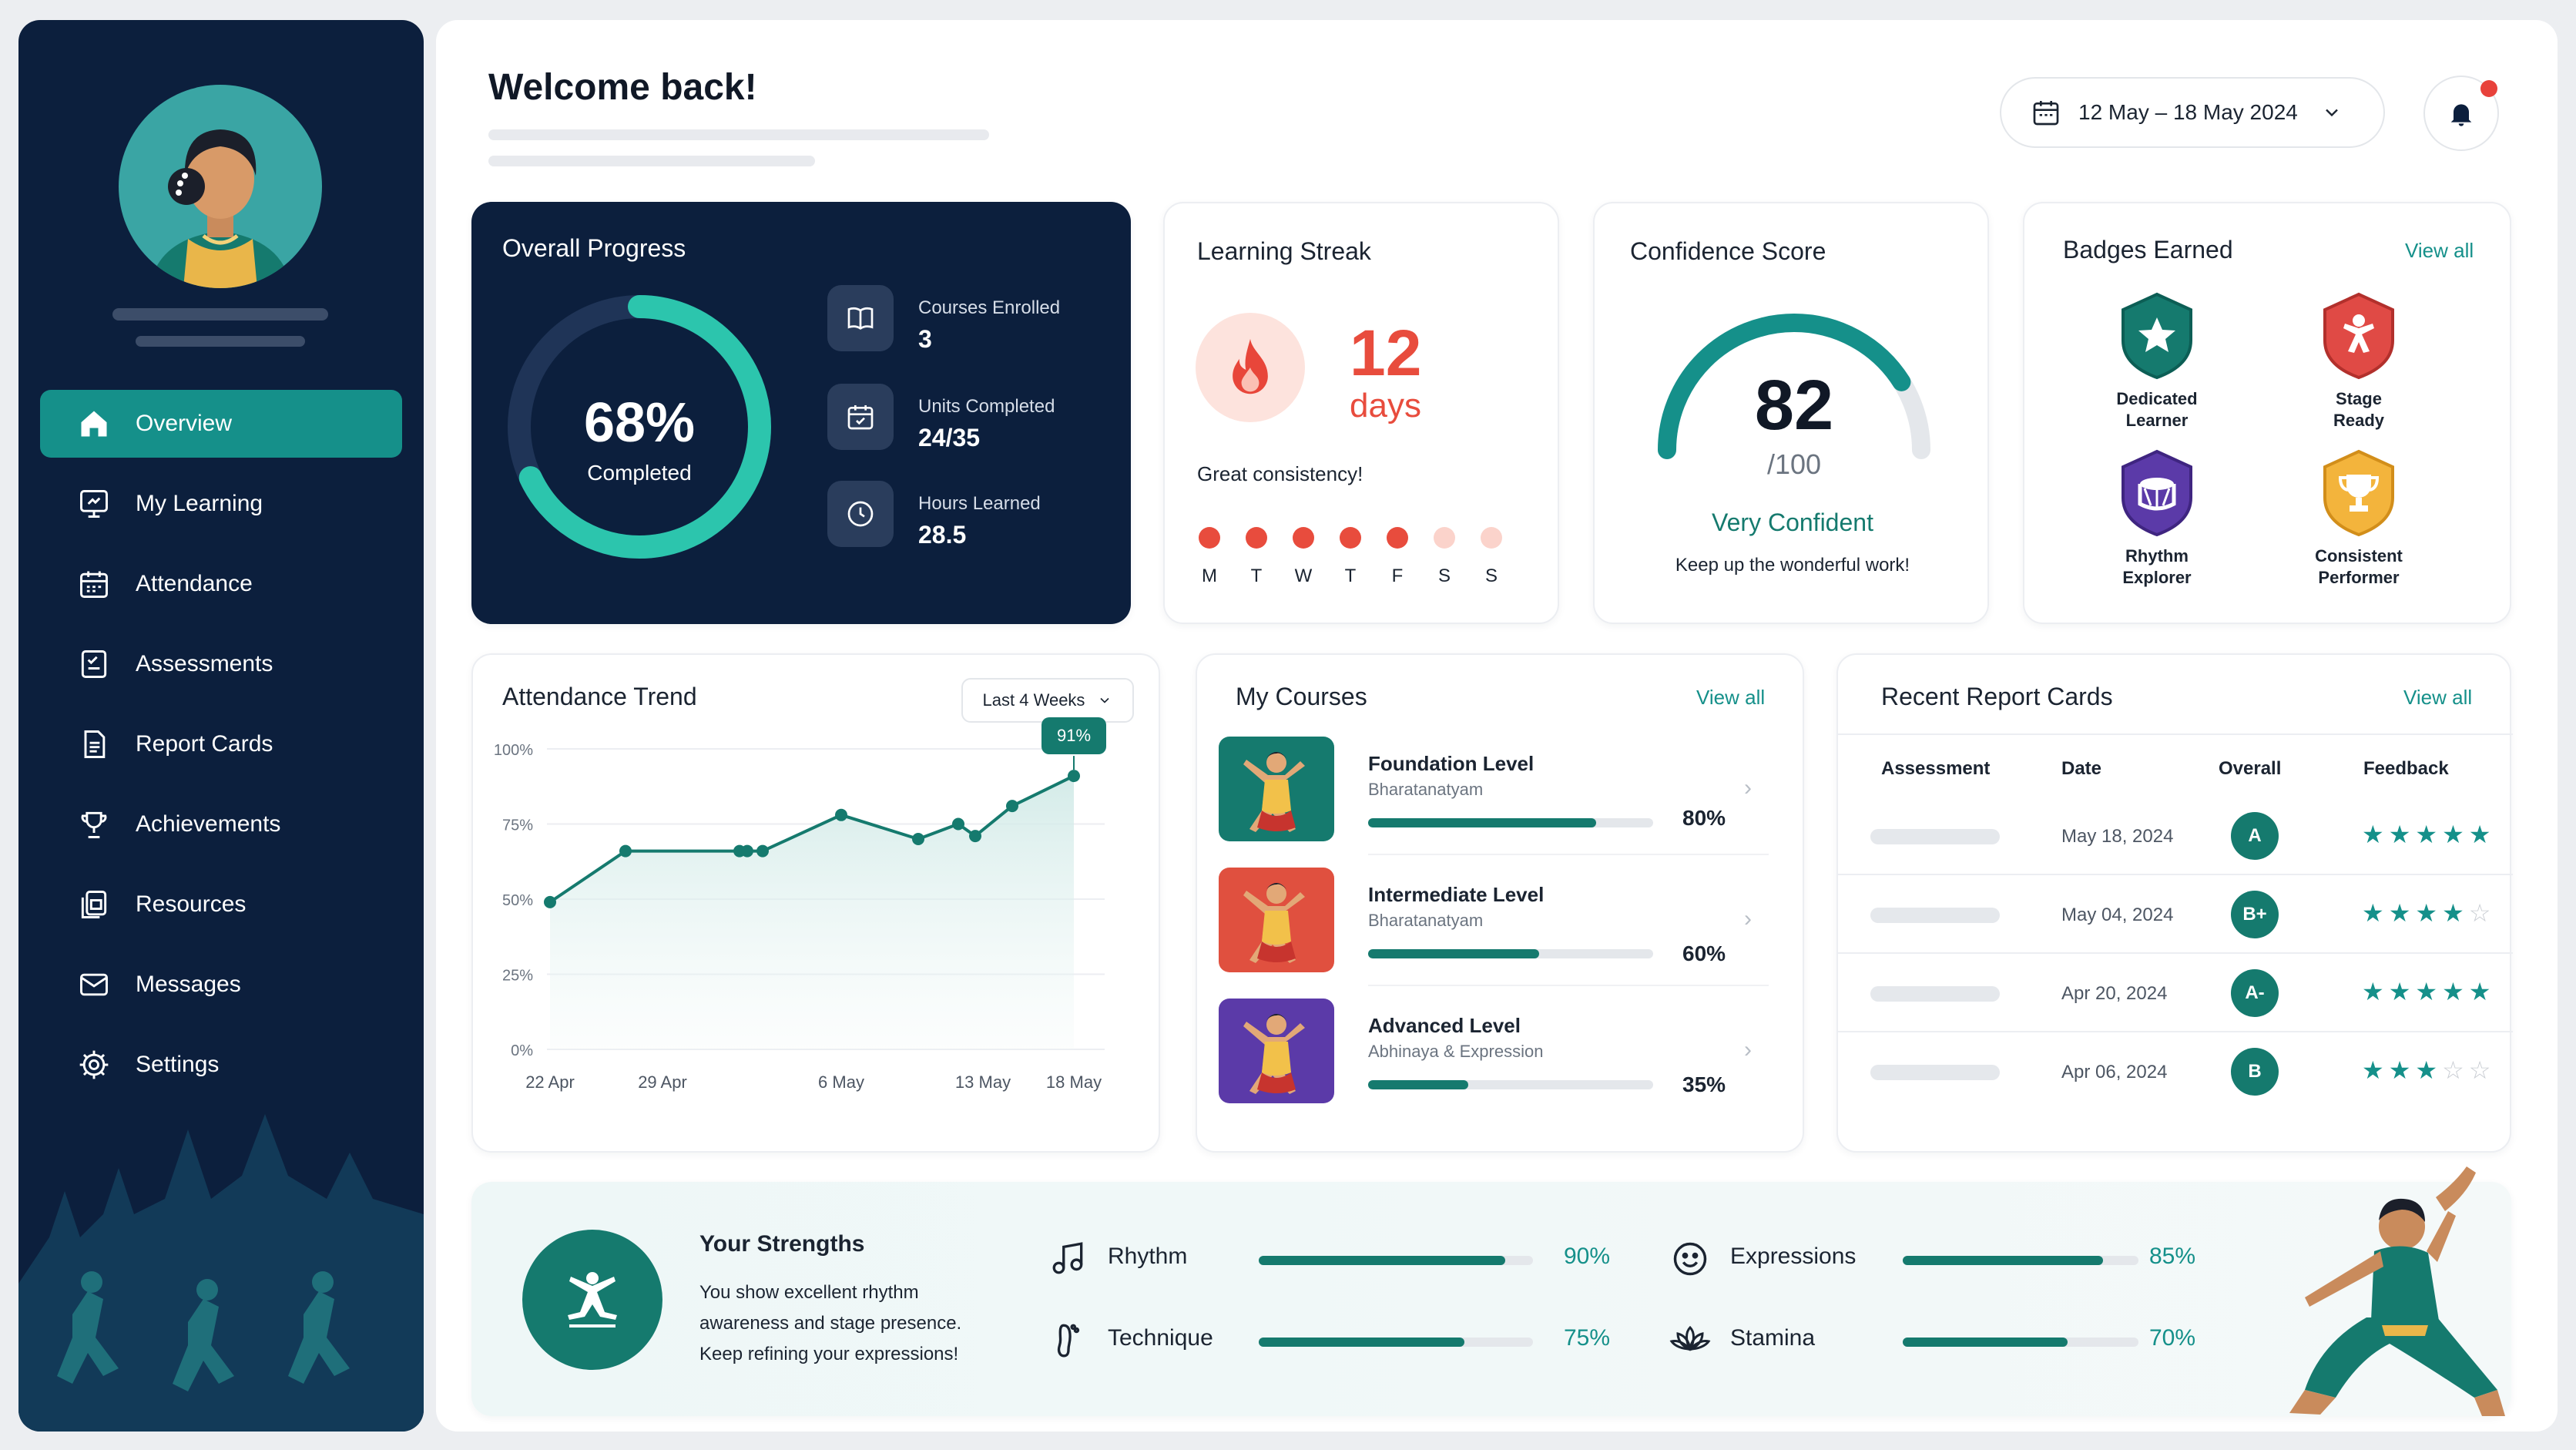 Image resolution: width=2576 pixels, height=1450 pixels. What do you see at coordinates (2255, 1072) in the screenshot?
I see `grade-badge: B` at bounding box center [2255, 1072].